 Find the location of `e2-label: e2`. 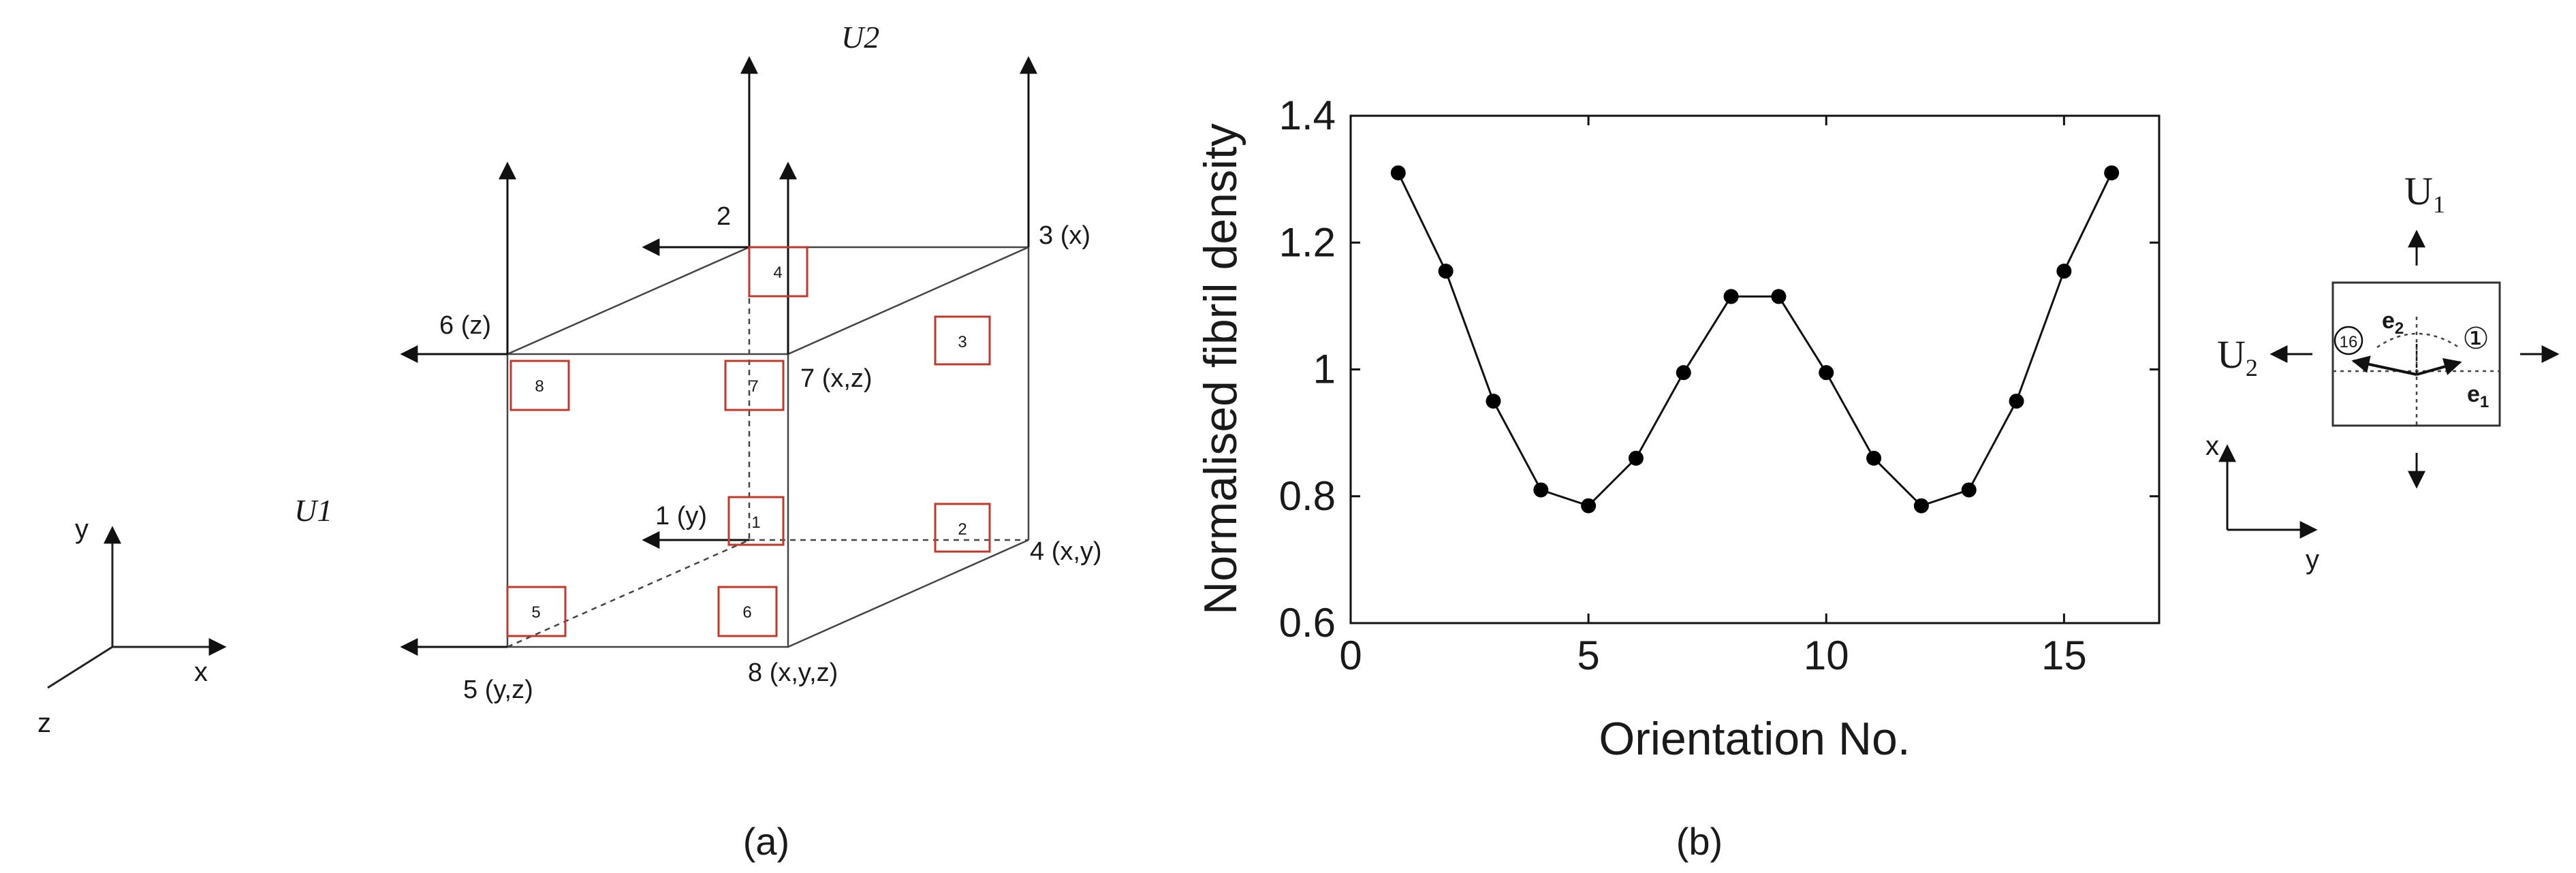

e2-label: e2 is located at coordinates (2393, 323).